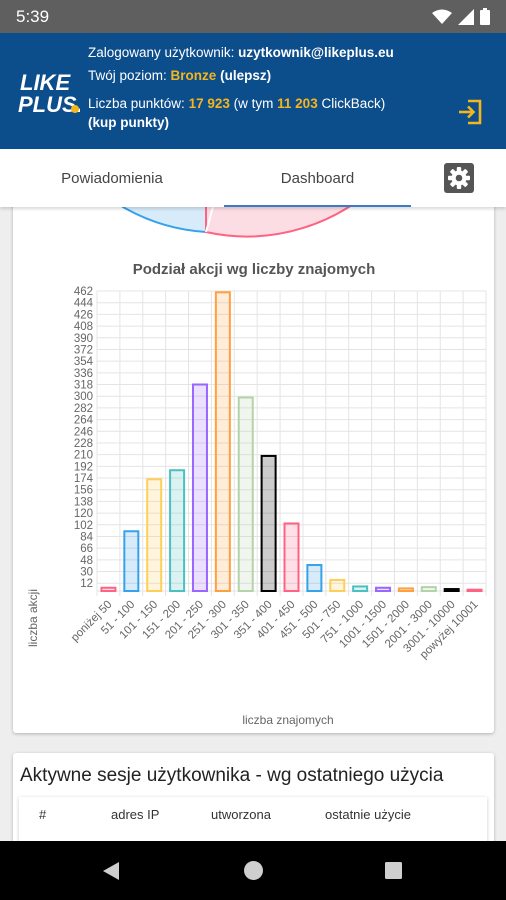 This screenshot has height=900, width=506. I want to click on y-tick-label: 192, so click(83, 467).